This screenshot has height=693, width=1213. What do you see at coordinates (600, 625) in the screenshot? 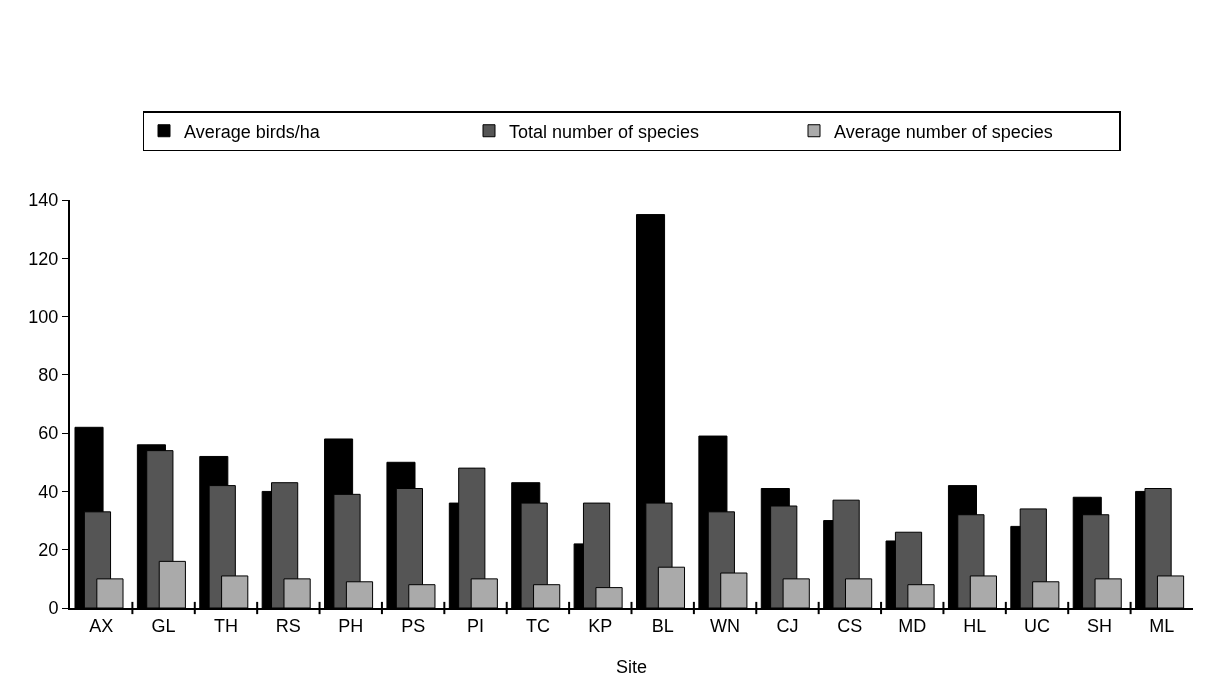
I see `x-tick-label: KP` at bounding box center [600, 625].